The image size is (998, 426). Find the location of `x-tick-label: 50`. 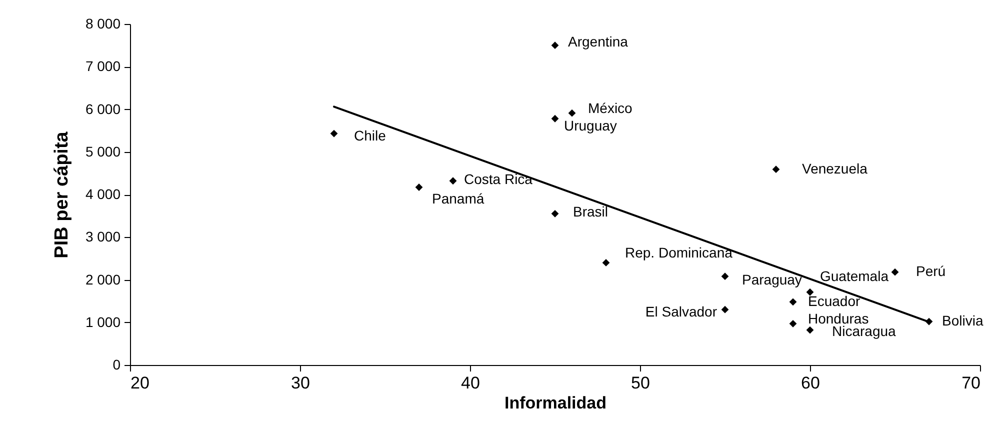

x-tick-label: 50 is located at coordinates (640, 383).